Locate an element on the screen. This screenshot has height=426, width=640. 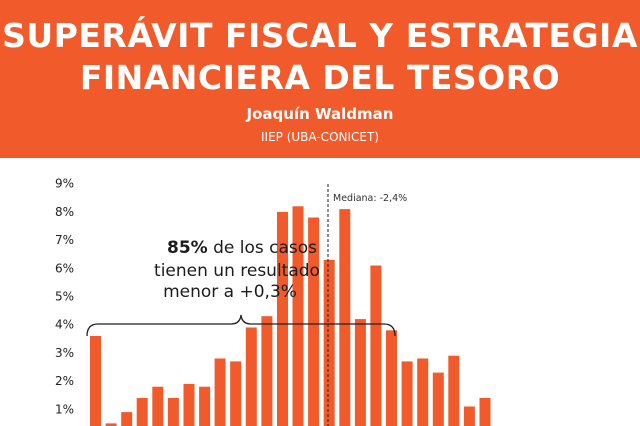
y-tick-label: 6% is located at coordinates (64, 268).